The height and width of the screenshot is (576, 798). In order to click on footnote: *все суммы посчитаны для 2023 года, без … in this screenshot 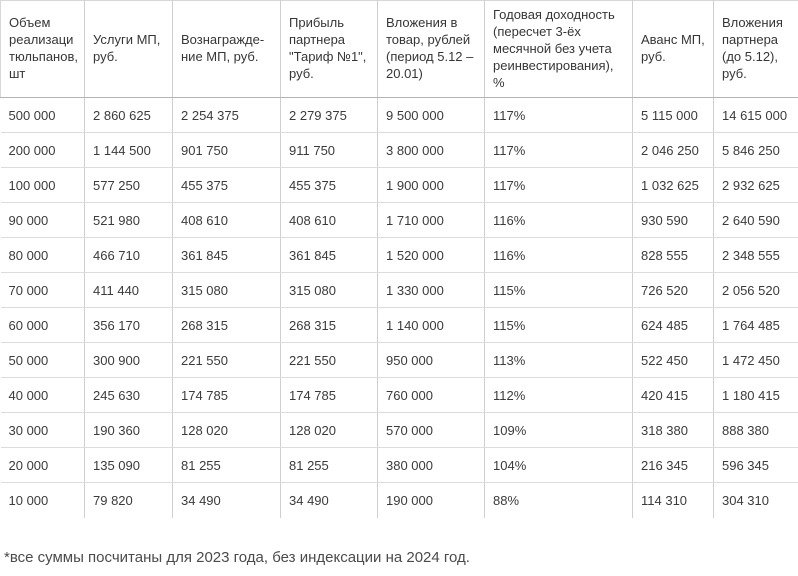, I will do `click(237, 557)`.